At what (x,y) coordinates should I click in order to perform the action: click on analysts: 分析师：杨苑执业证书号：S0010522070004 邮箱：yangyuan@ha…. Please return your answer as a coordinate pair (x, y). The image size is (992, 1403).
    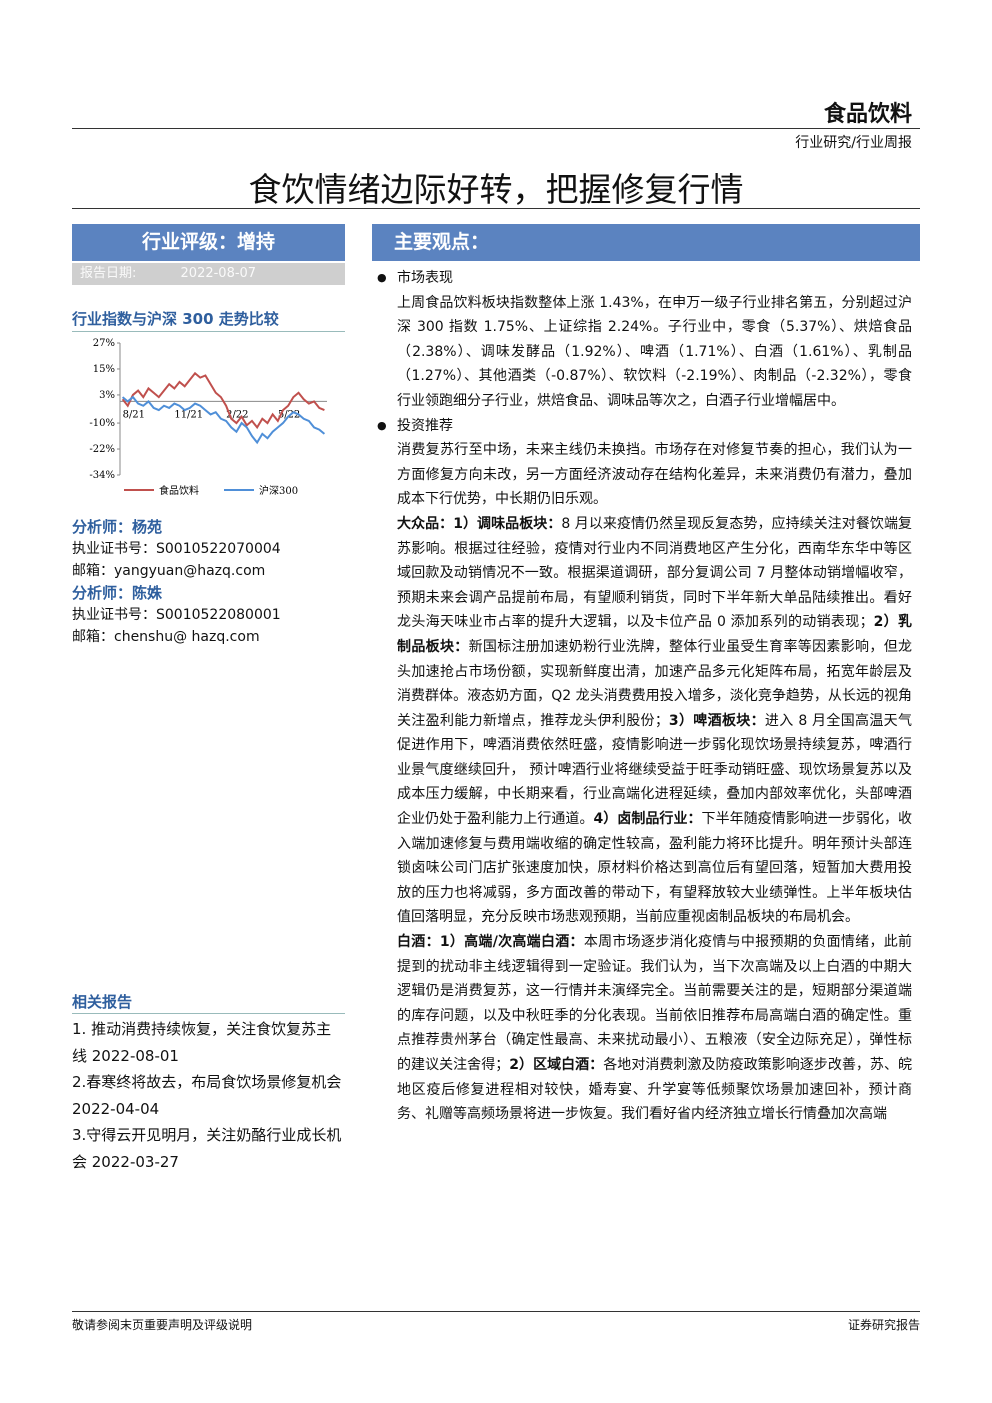
    Looking at the image, I should click on (208, 582).